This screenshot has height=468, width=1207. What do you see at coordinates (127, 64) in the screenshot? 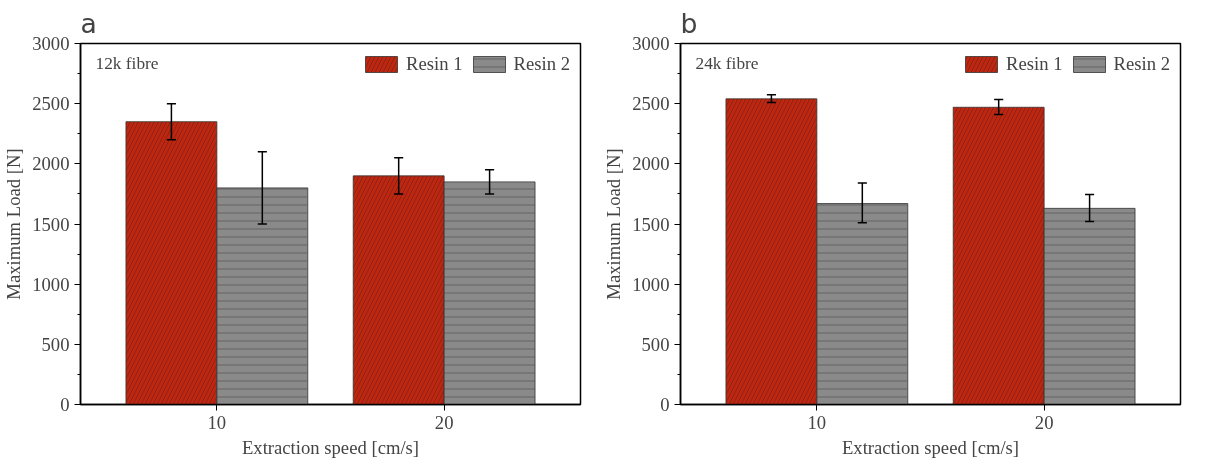
I see `annotation: 12k fibre` at bounding box center [127, 64].